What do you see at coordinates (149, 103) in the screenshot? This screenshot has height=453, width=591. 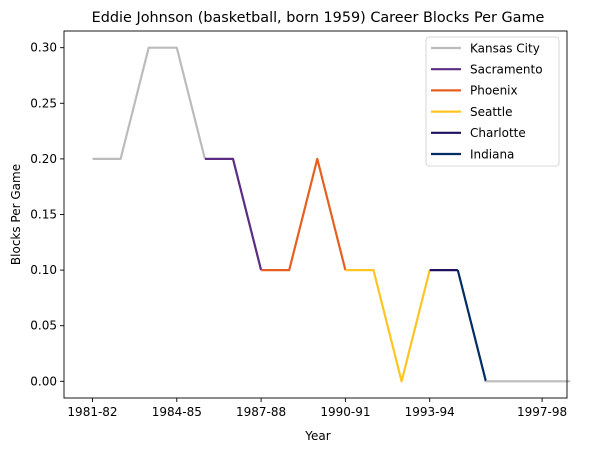 I see `series-line-kansas-city` at bounding box center [149, 103].